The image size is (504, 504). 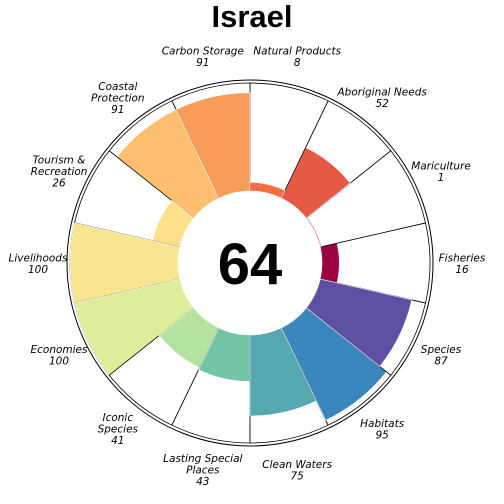 What do you see at coordinates (38, 264) in the screenshot?
I see `petal-label: Livelihoods 100` at bounding box center [38, 264].